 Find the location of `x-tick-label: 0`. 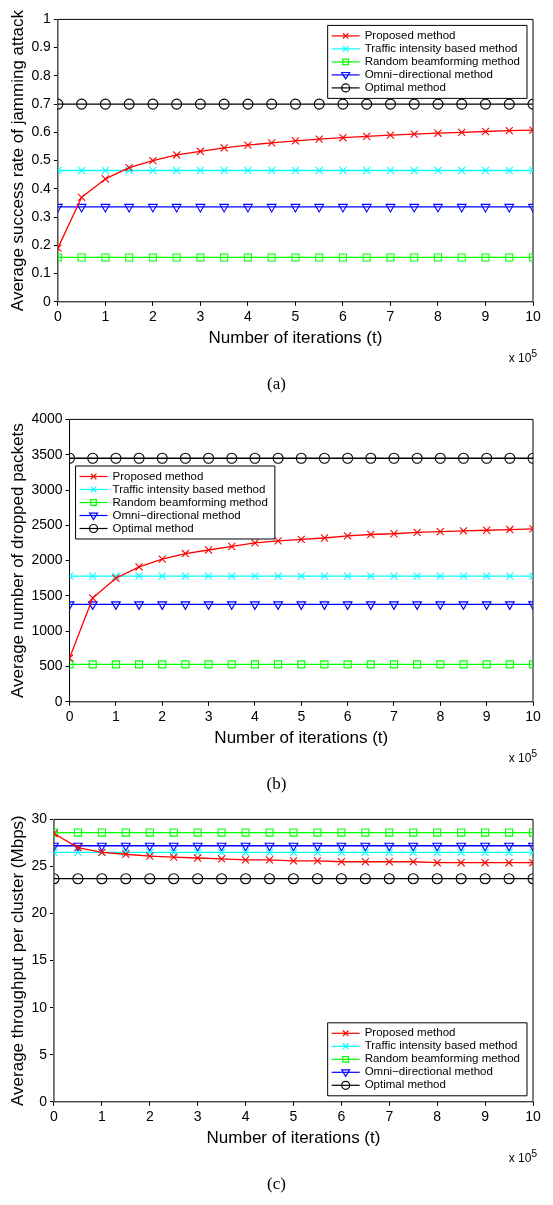

x-tick-label: 0 is located at coordinates (69, 716).